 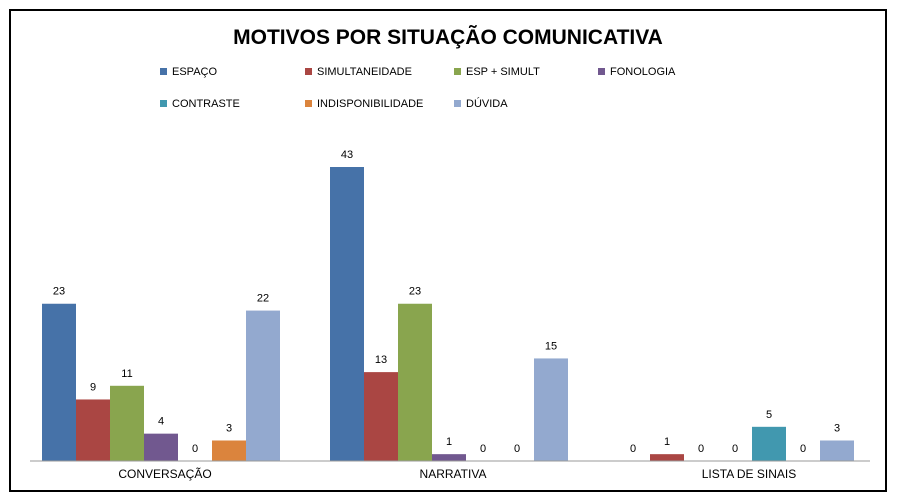 What do you see at coordinates (164, 474) in the screenshot?
I see `x-tick-conversacao: CONVERSAÇÃO` at bounding box center [164, 474].